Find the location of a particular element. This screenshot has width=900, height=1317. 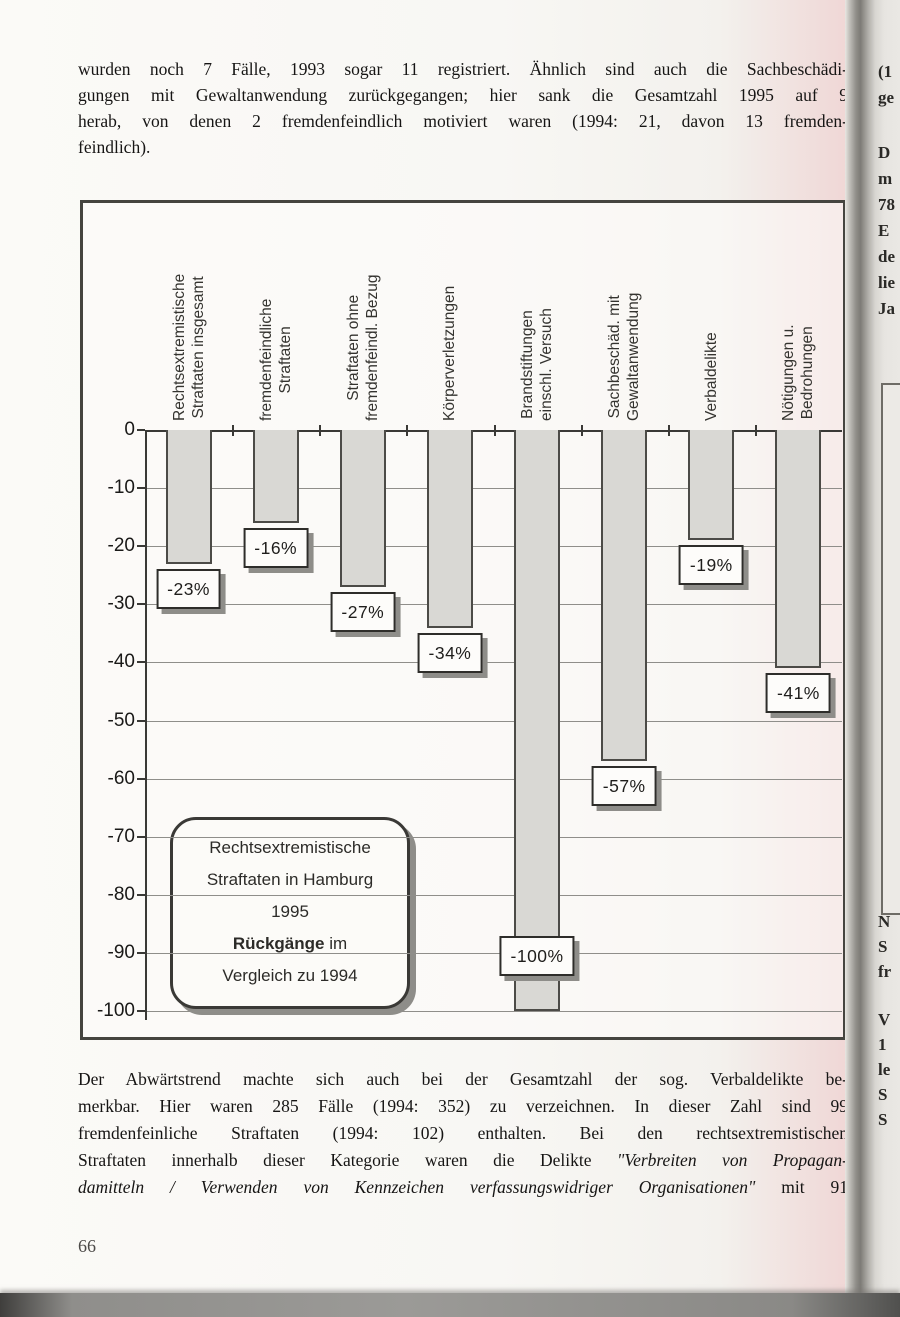

y-tick-label: -40 is located at coordinates (121, 662).